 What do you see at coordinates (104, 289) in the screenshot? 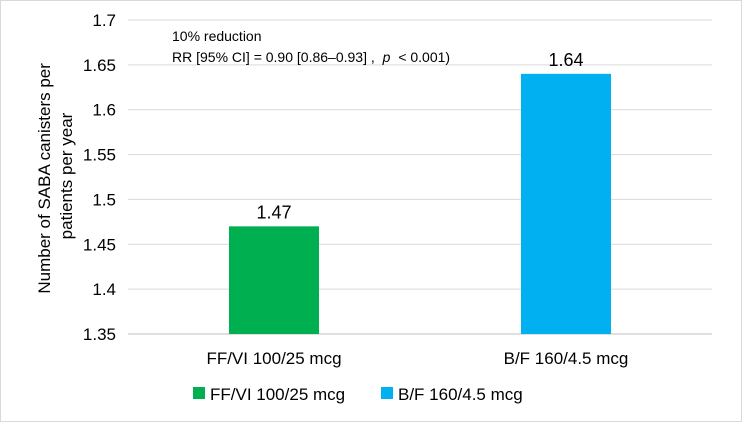
I see `y-tick-label: 1.4` at bounding box center [104, 289].